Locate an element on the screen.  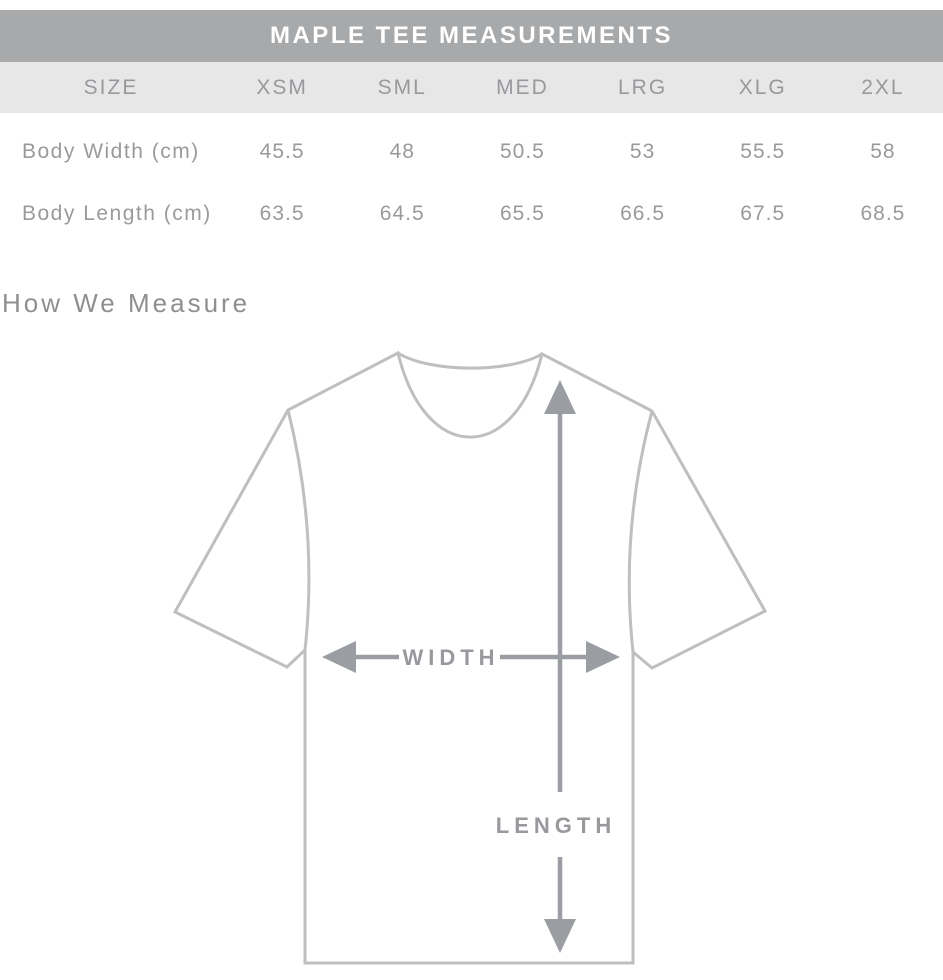
length-arrow: LENGTH is located at coordinates (556, 666).